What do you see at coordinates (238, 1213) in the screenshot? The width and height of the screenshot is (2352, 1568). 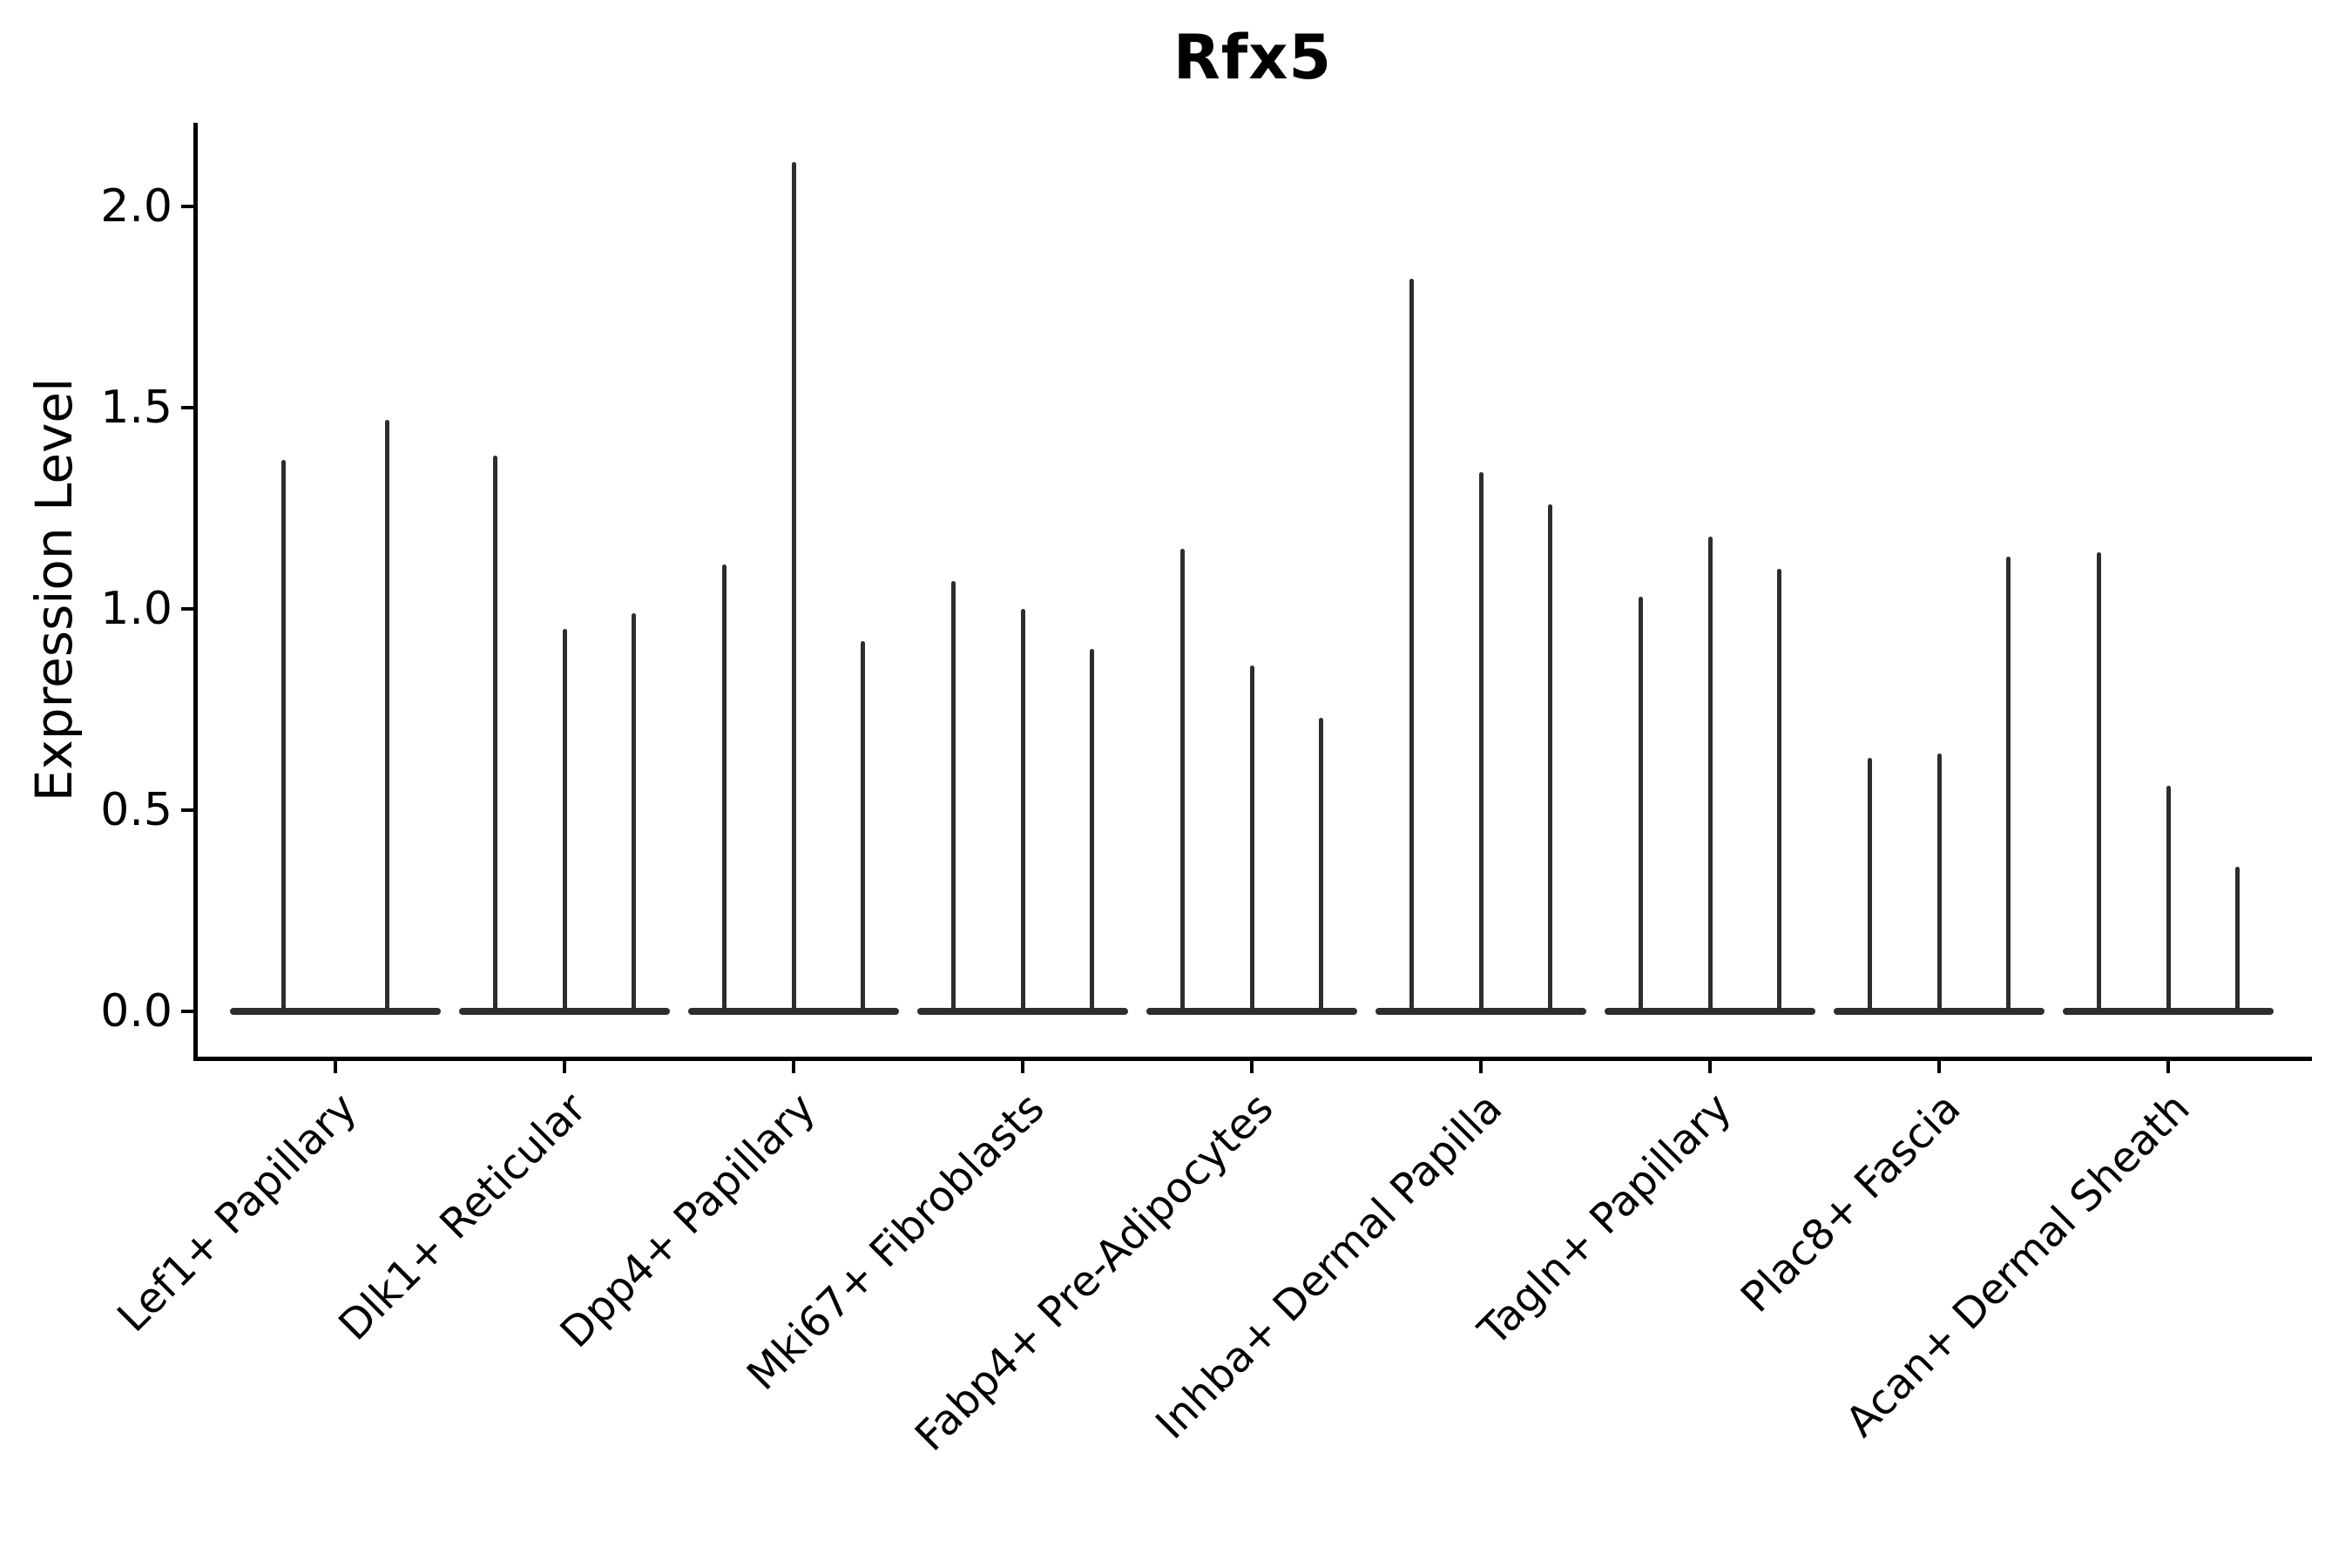 I see `x-tick-label: Lef1+ Papillary` at bounding box center [238, 1213].